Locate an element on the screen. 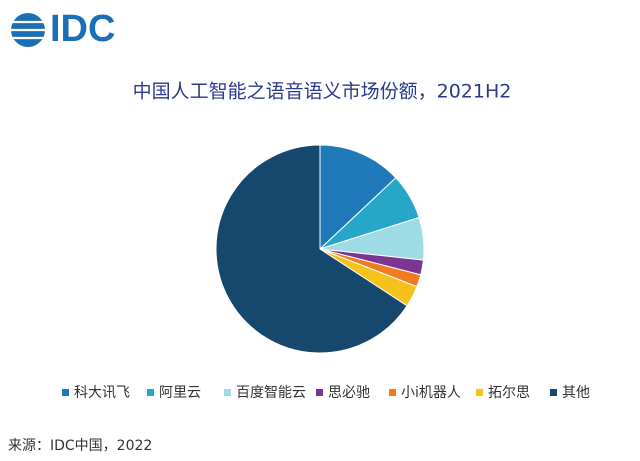 The image size is (640, 461). logo: IDC is located at coordinates (62, 29).